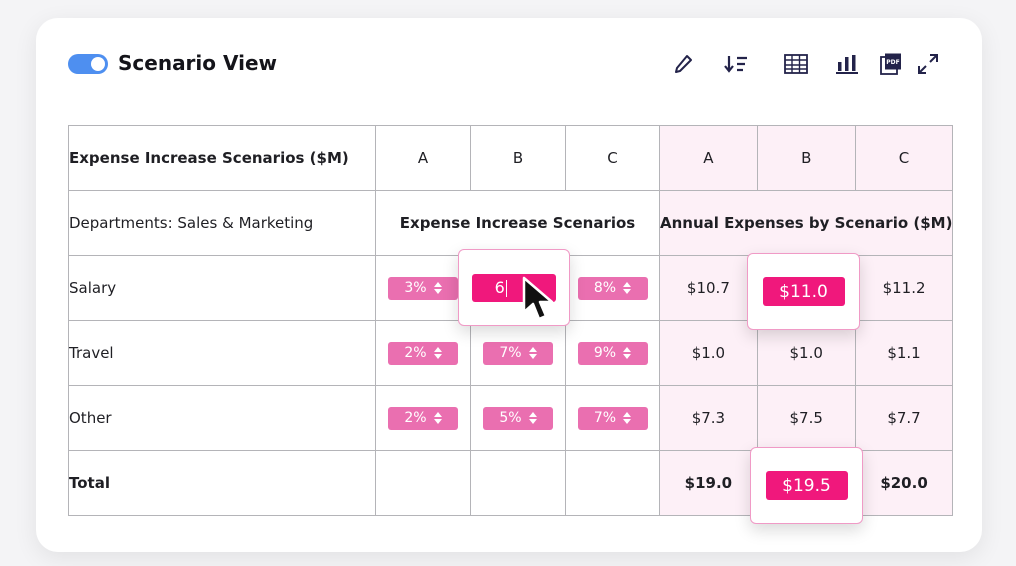 The width and height of the screenshot is (1016, 566). What do you see at coordinates (904, 483) in the screenshot?
I see `total-cell: $20.0` at bounding box center [904, 483].